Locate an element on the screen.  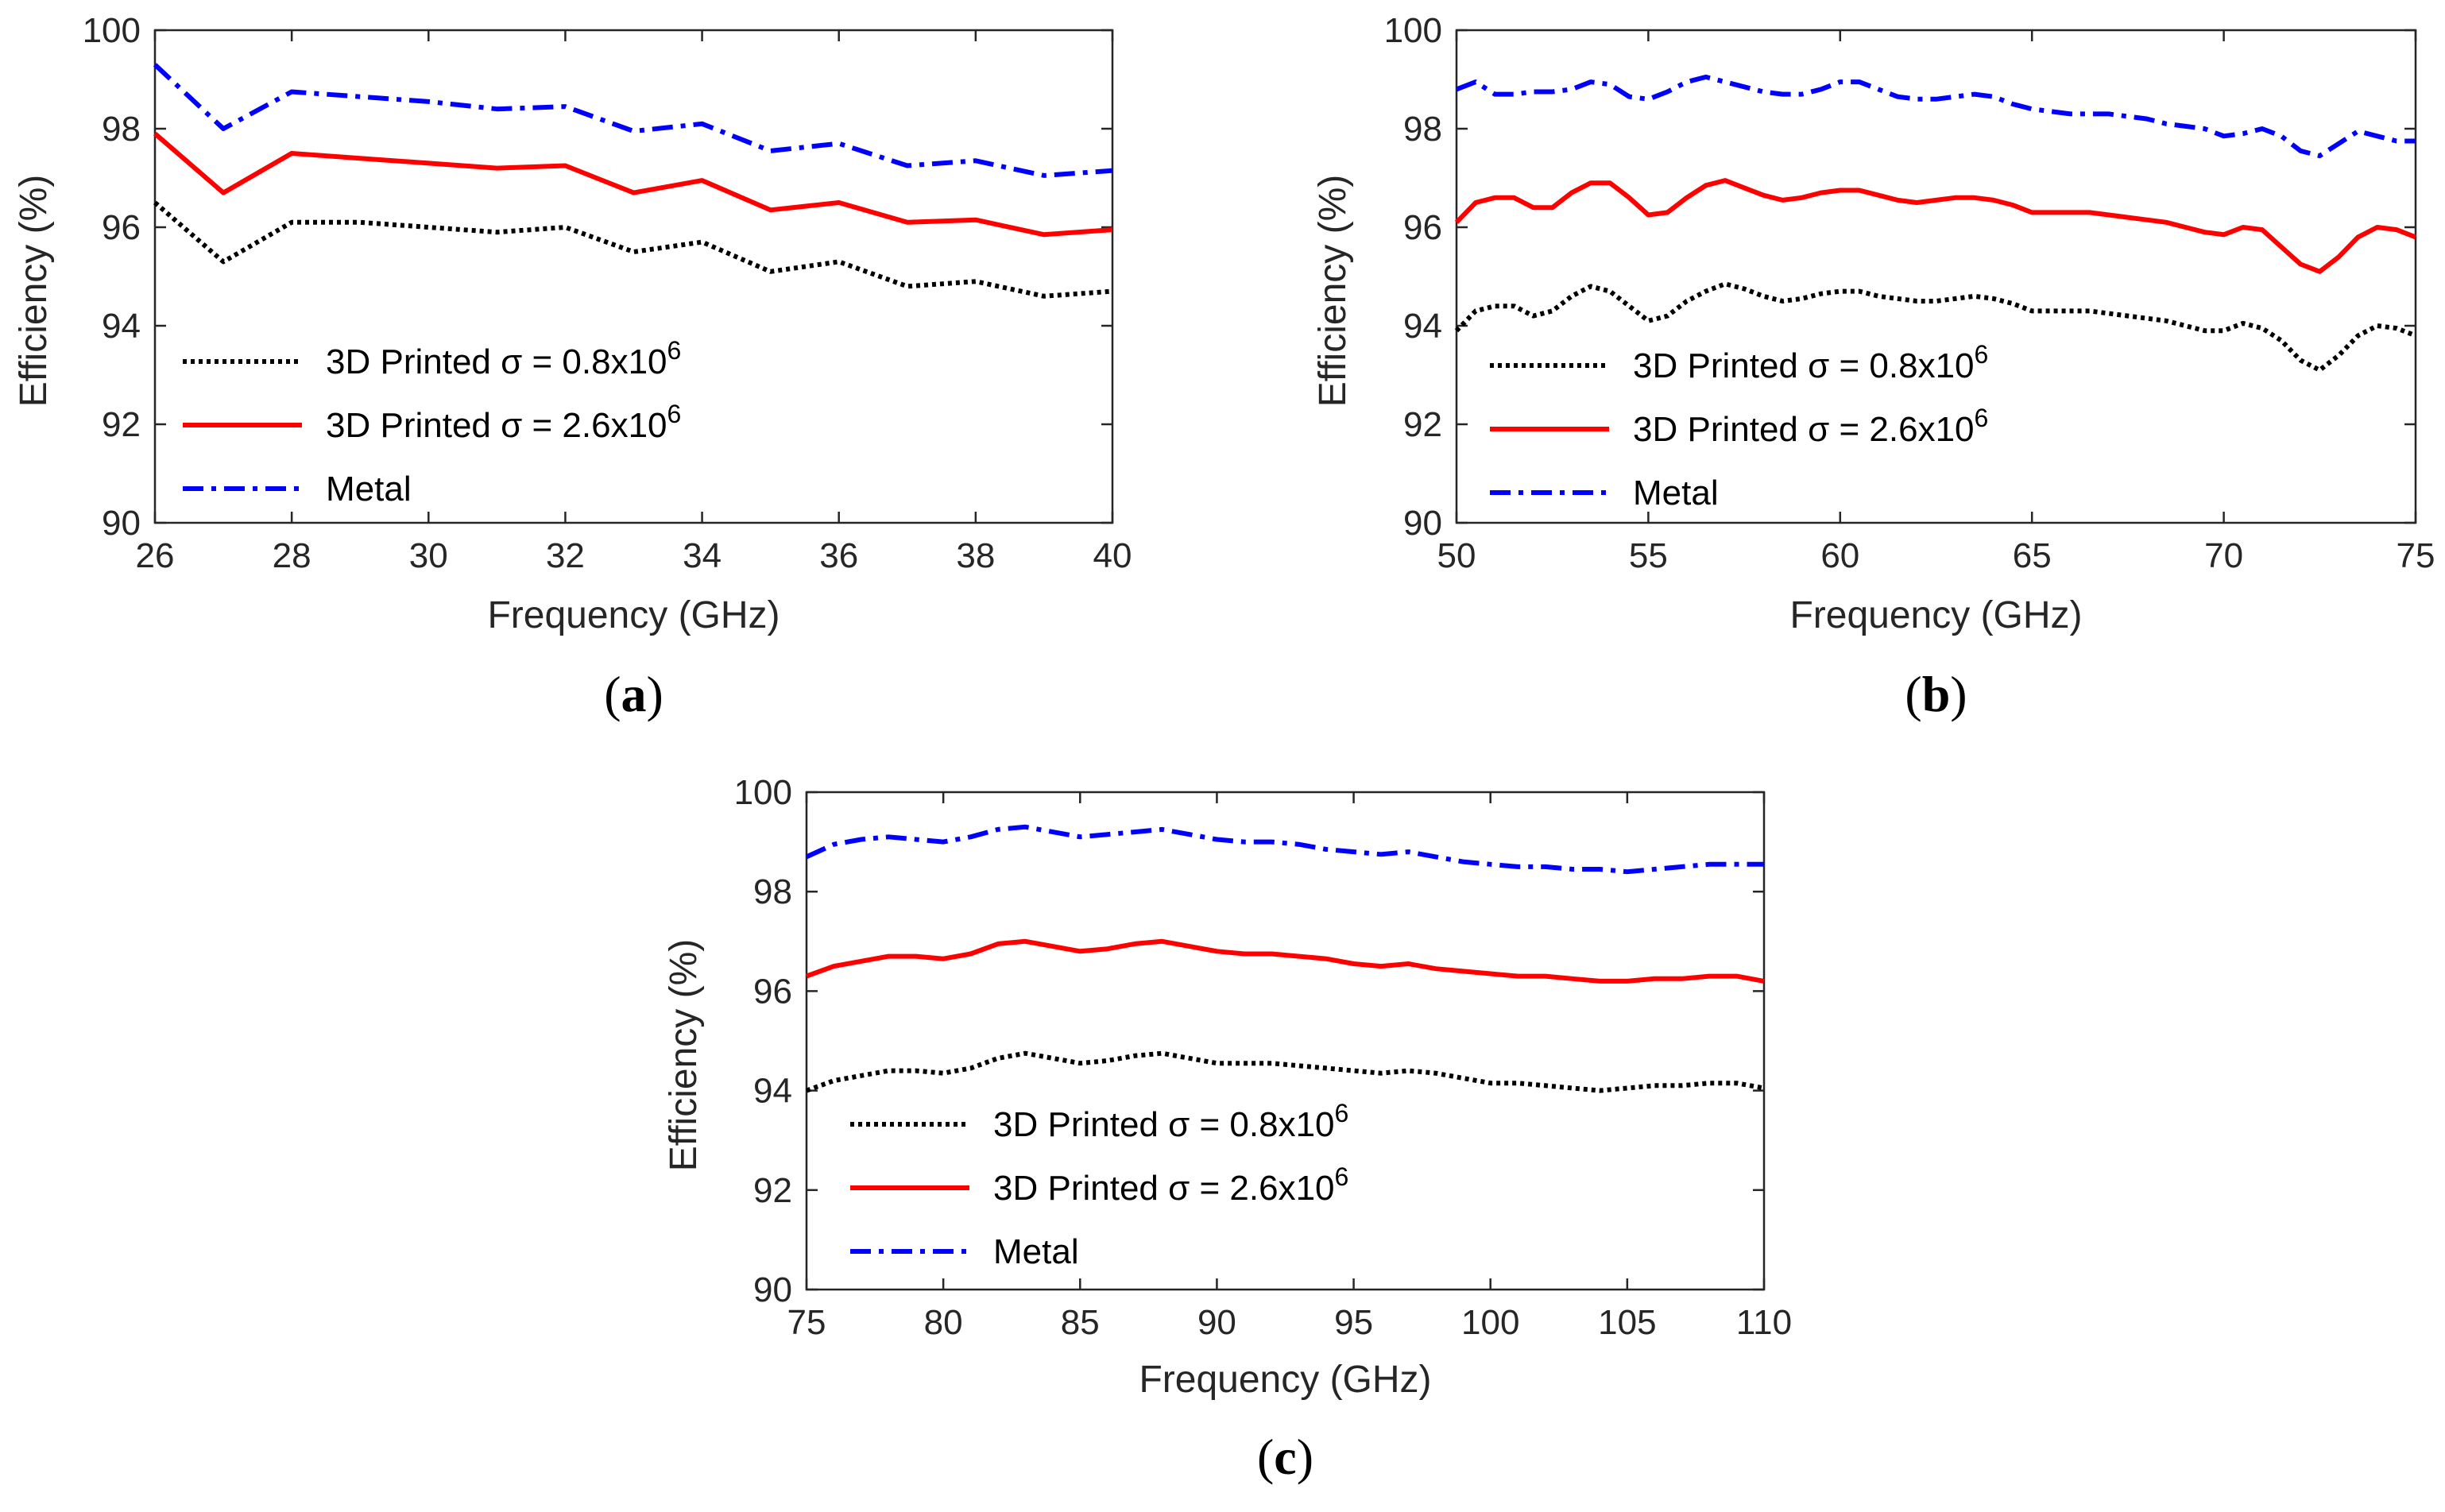
panel-label-letter: c is located at coordinates (1285, 1457).